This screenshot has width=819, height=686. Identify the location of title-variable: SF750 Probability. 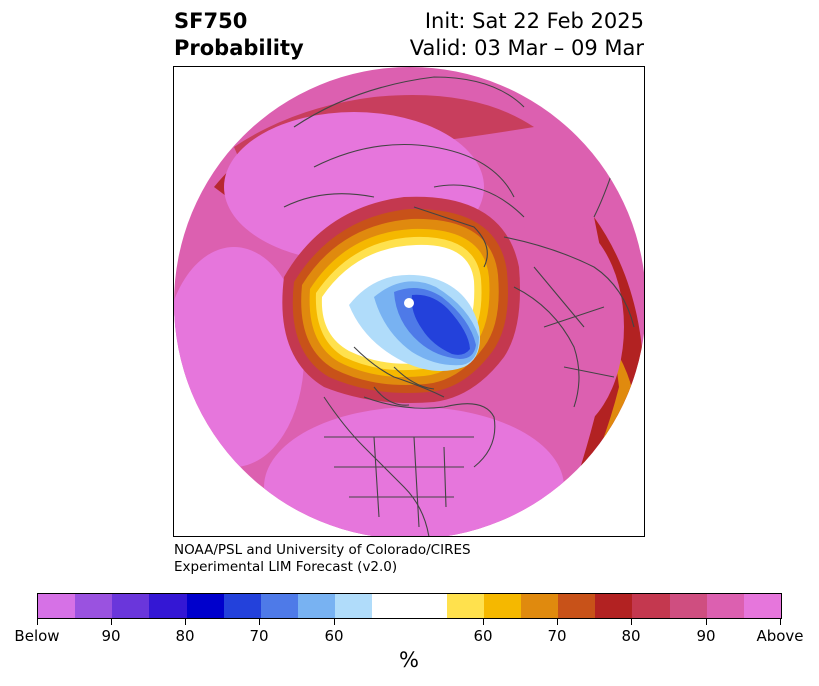
(239, 35).